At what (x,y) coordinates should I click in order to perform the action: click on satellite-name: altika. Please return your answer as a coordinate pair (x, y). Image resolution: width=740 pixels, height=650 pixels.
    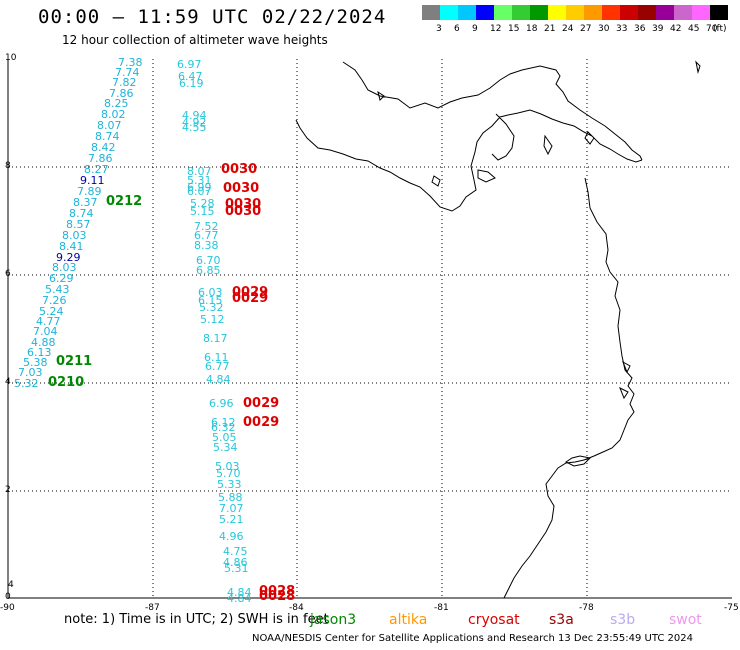
    Looking at the image, I should click on (408, 620).